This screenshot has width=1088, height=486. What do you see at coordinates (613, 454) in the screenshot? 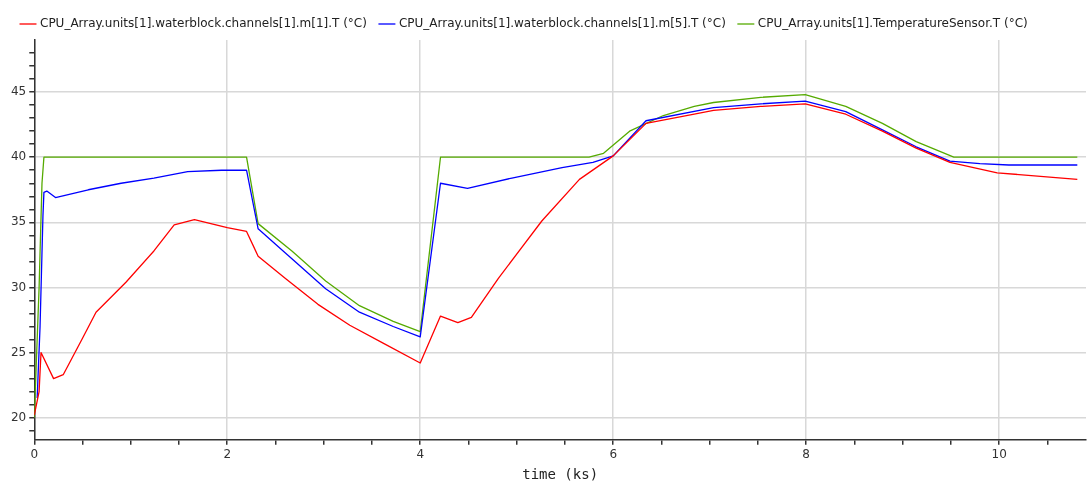
I see `x-tick-label: 6` at bounding box center [613, 454].